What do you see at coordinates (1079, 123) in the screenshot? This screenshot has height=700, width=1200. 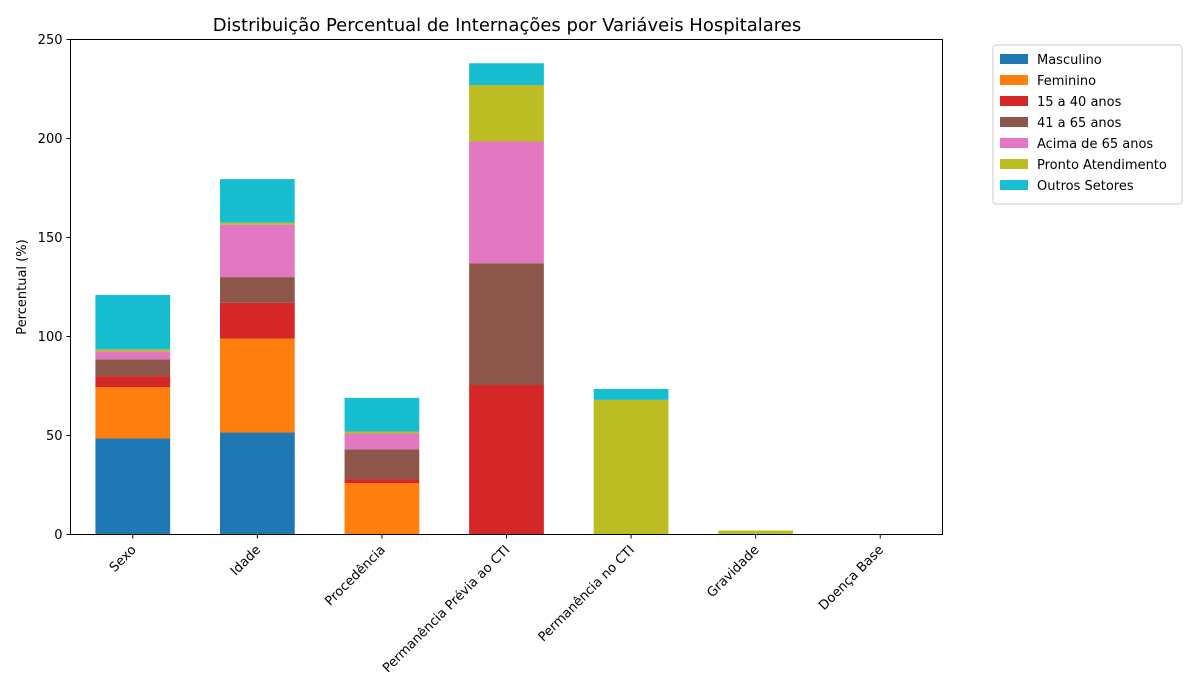 I see `legend-label-3: 41 a 65 anos` at bounding box center [1079, 123].